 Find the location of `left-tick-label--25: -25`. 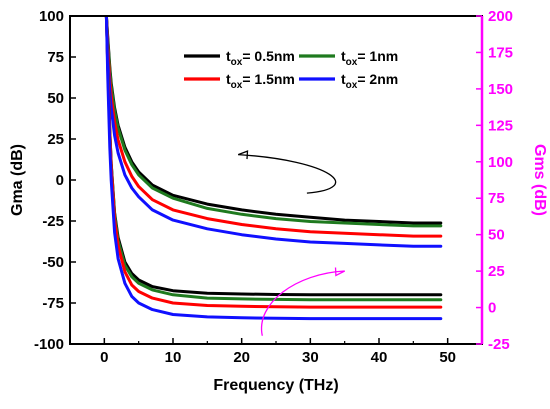

left-tick-label--25: -25 is located at coordinates (53, 221).